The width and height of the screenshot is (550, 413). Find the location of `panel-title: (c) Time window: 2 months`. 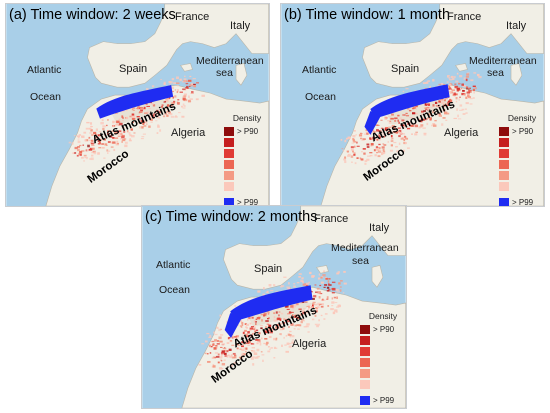

panel-title: (c) Time window: 2 months is located at coordinates (231, 217).